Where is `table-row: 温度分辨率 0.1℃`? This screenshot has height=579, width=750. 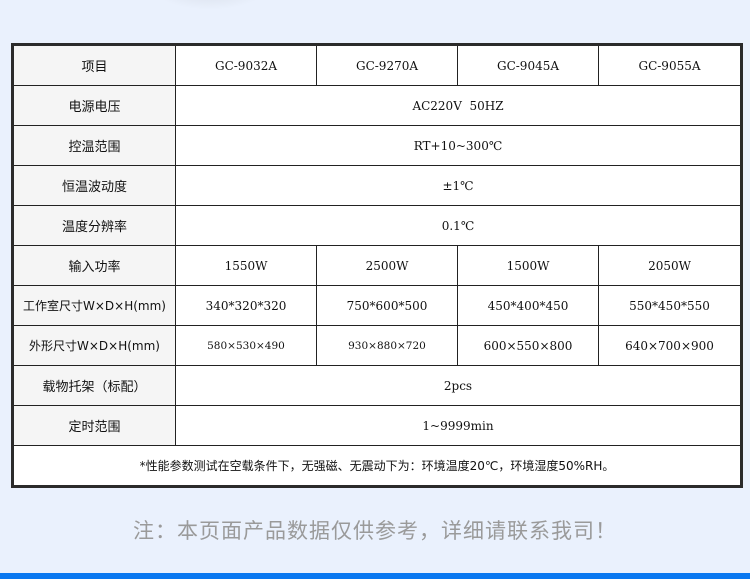
table-row: 温度分辨率 0.1℃ is located at coordinates (377, 225).